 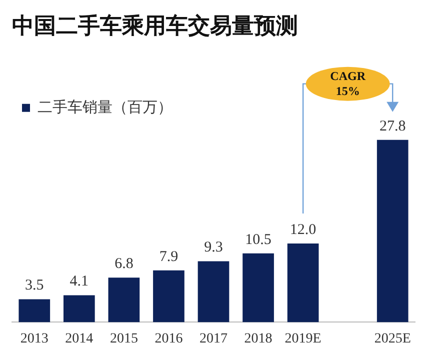 I want to click on data-label: 7.9, so click(x=168, y=256).